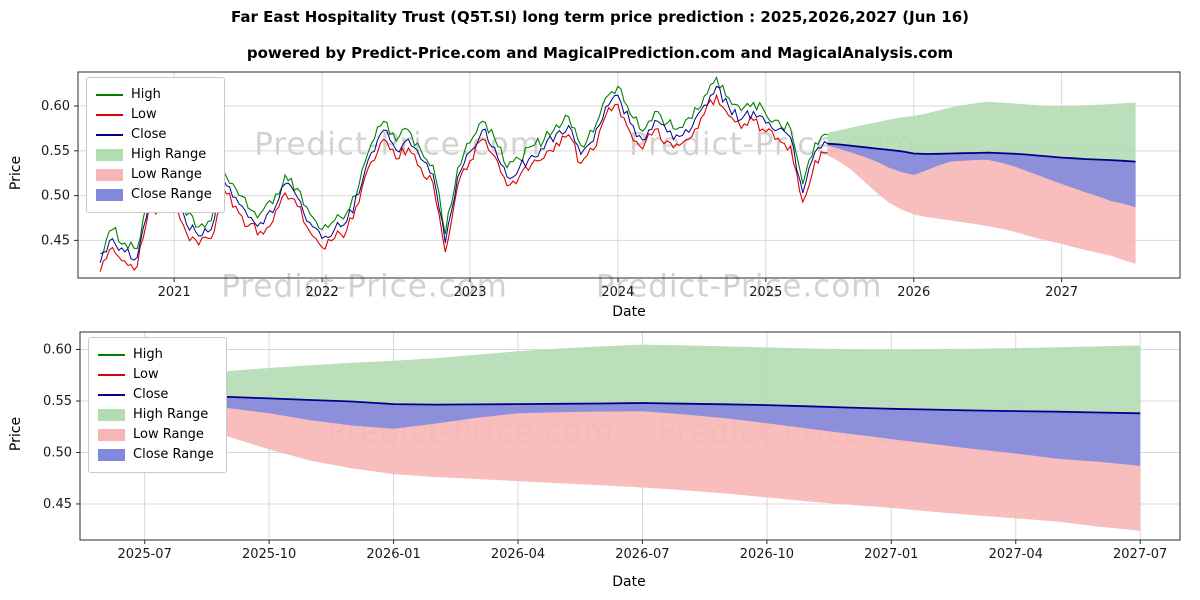  What do you see at coordinates (174, 292) in the screenshot?
I see `x-tick-label: 2021` at bounding box center [174, 292].